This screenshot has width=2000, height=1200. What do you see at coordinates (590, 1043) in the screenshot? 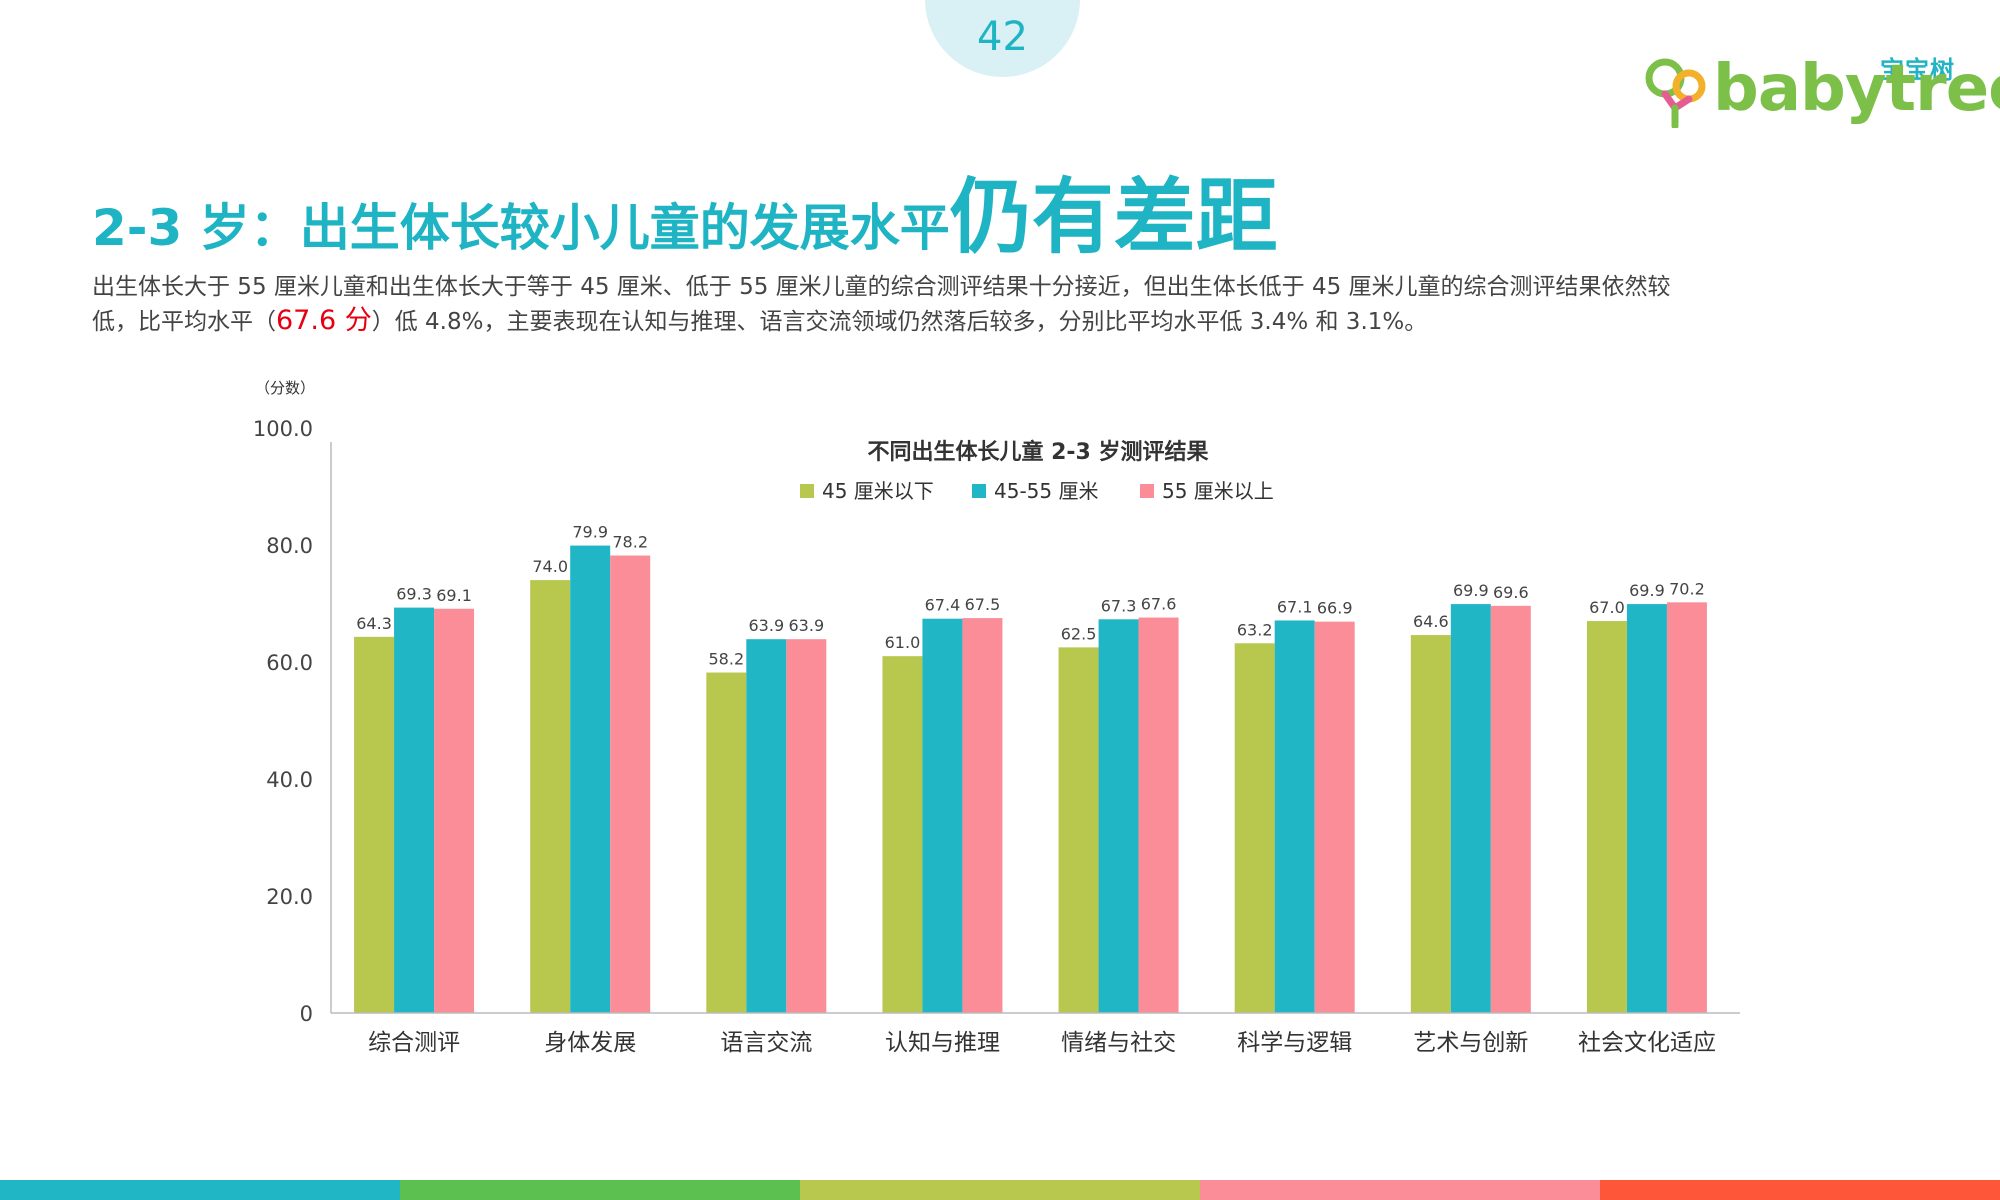
I see `x-category-label: 身体发展` at bounding box center [590, 1043].